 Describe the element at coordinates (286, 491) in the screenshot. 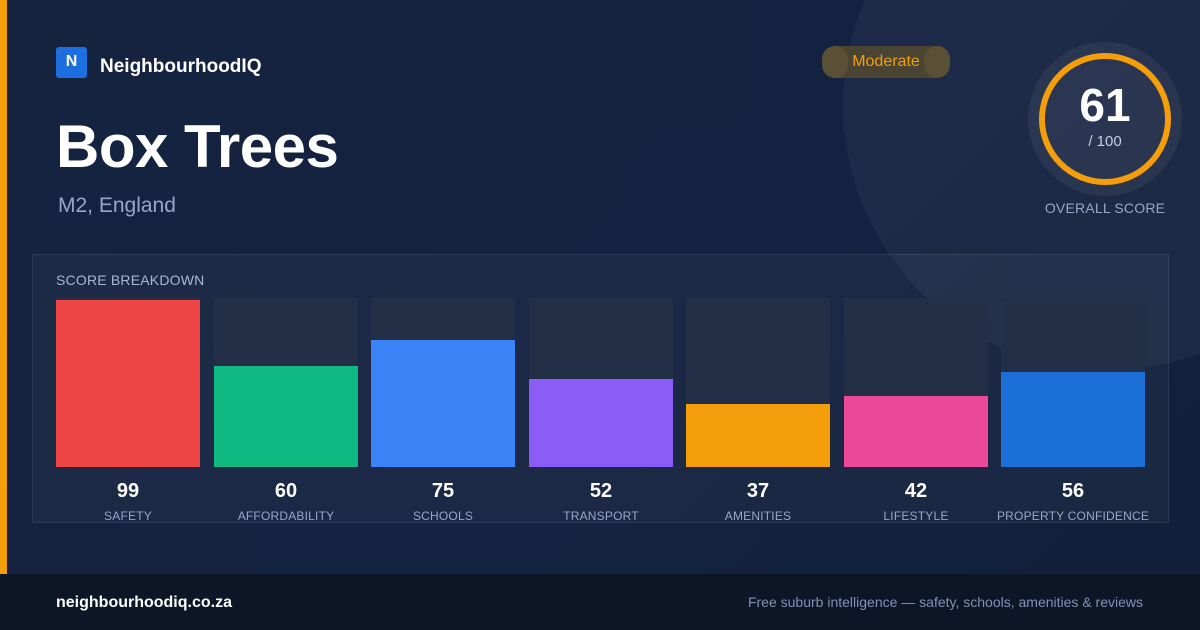

I see `bar-value: 60` at that location.